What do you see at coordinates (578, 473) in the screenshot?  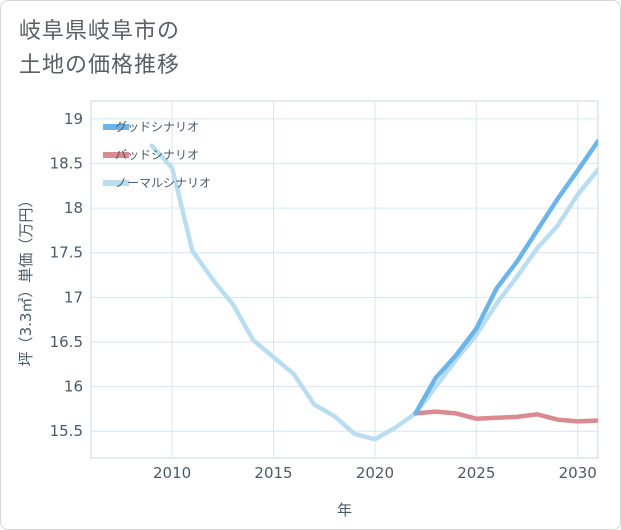 I see `x-tick-label: 2030` at bounding box center [578, 473].